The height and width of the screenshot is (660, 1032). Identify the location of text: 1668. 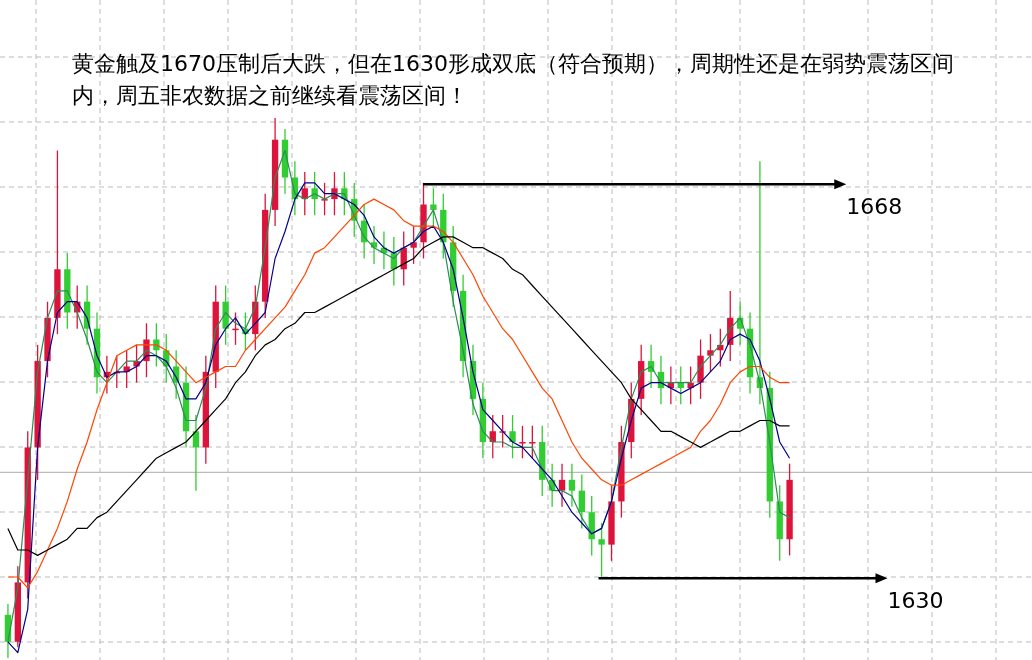
(874, 207).